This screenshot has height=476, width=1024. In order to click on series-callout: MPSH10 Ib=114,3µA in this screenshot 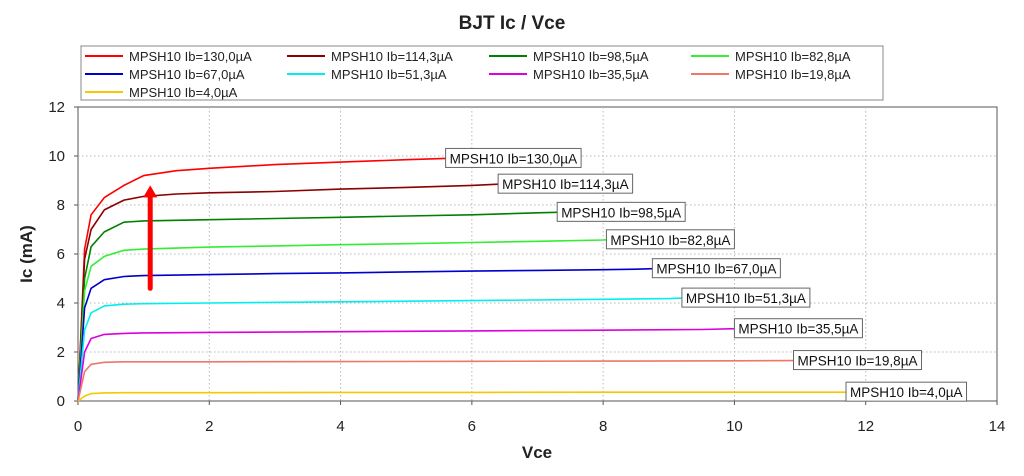, I will do `click(565, 183)`.